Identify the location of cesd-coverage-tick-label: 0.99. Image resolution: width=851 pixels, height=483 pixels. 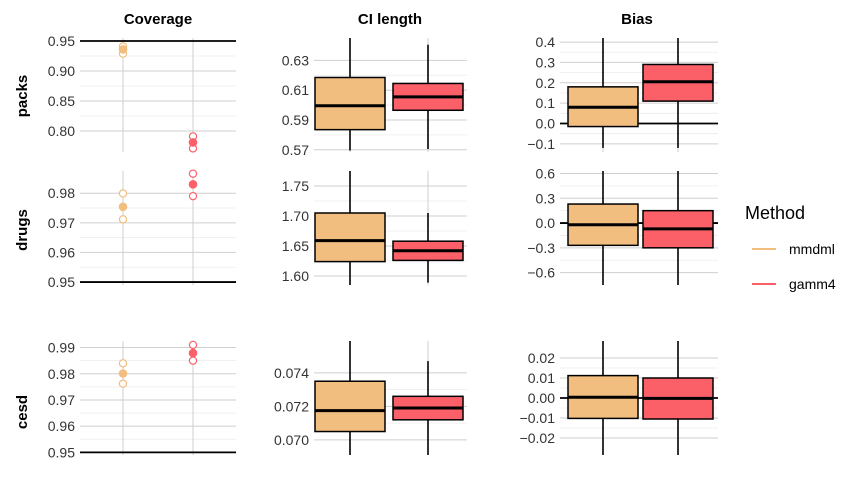
(61, 348).